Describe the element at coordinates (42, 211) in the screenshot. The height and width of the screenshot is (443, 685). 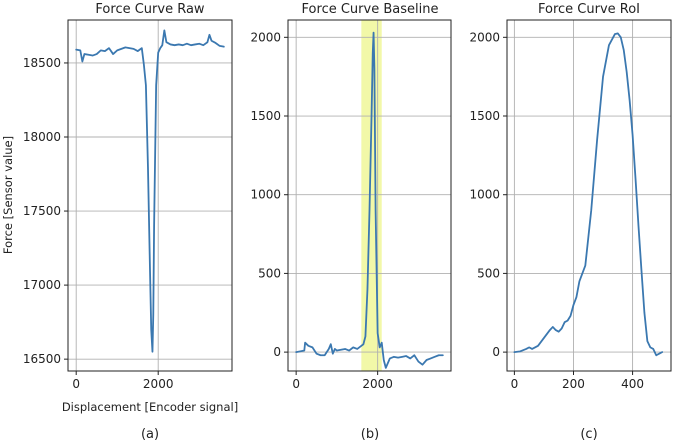
I see `y-tick-label: 17500` at that location.